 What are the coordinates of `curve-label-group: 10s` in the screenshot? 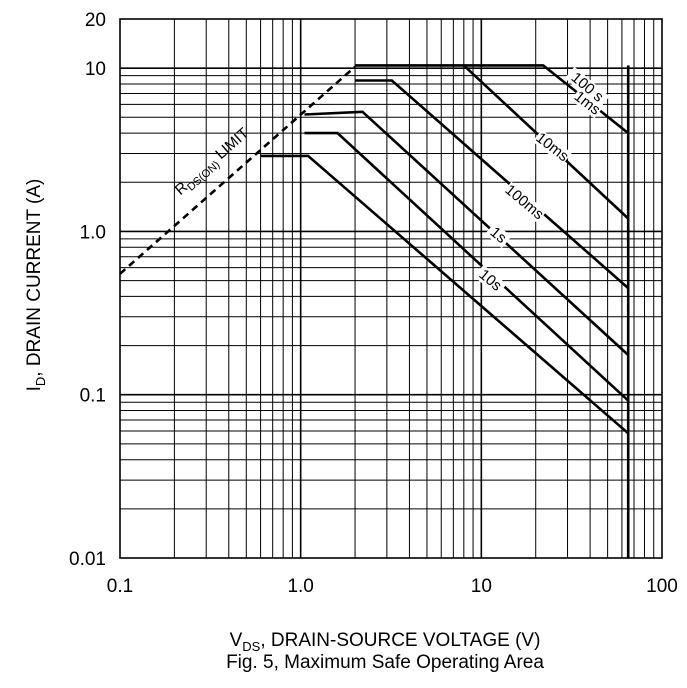 It's located at (490, 280).